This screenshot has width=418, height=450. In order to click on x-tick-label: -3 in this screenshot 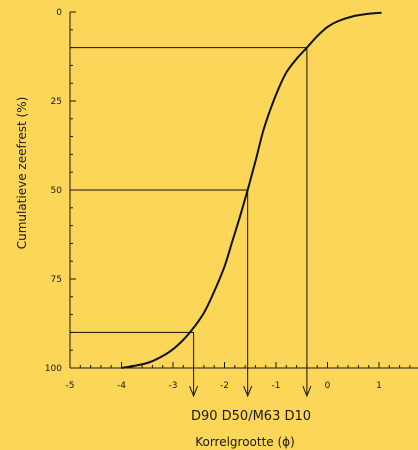, I will do `click(173, 386)`.